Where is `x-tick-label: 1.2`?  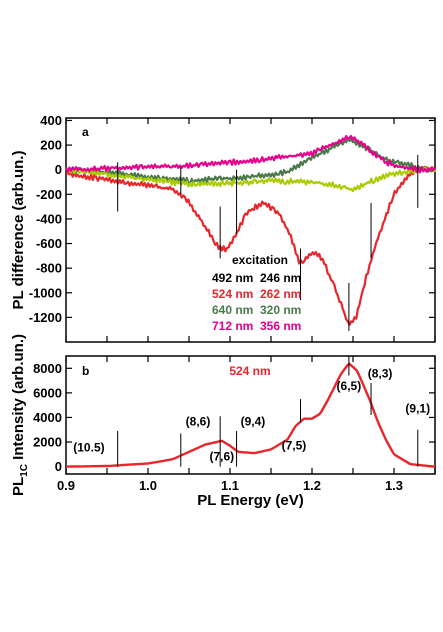 x-tick-label: 1.2 is located at coordinates (312, 485).